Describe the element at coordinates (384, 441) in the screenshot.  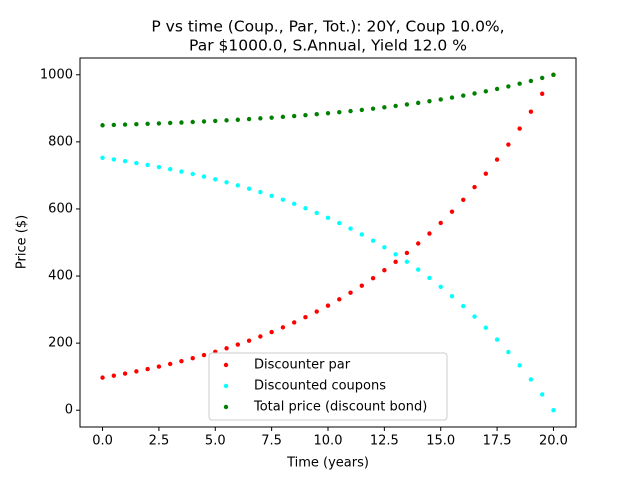
I see `x-tick-label: 12.5` at that location.